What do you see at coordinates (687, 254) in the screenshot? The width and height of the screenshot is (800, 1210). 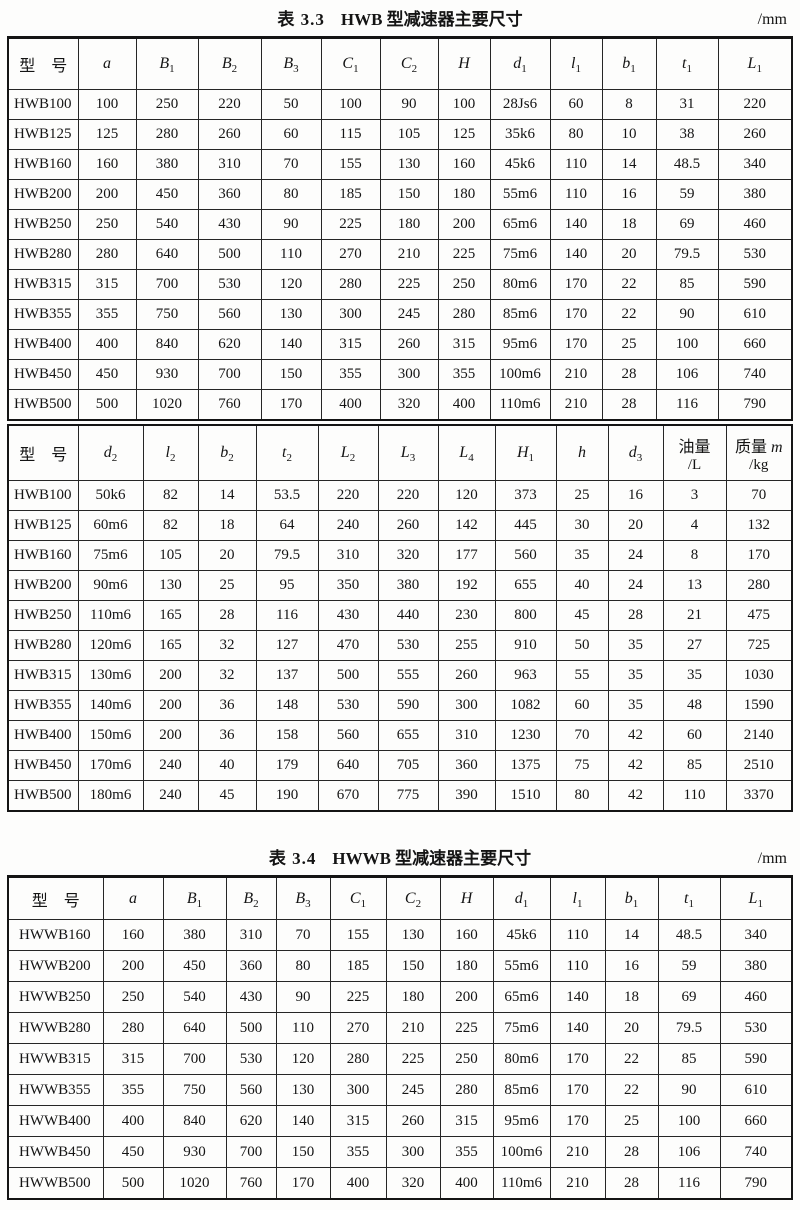 I see `value-cell: 79.5` at bounding box center [687, 254].